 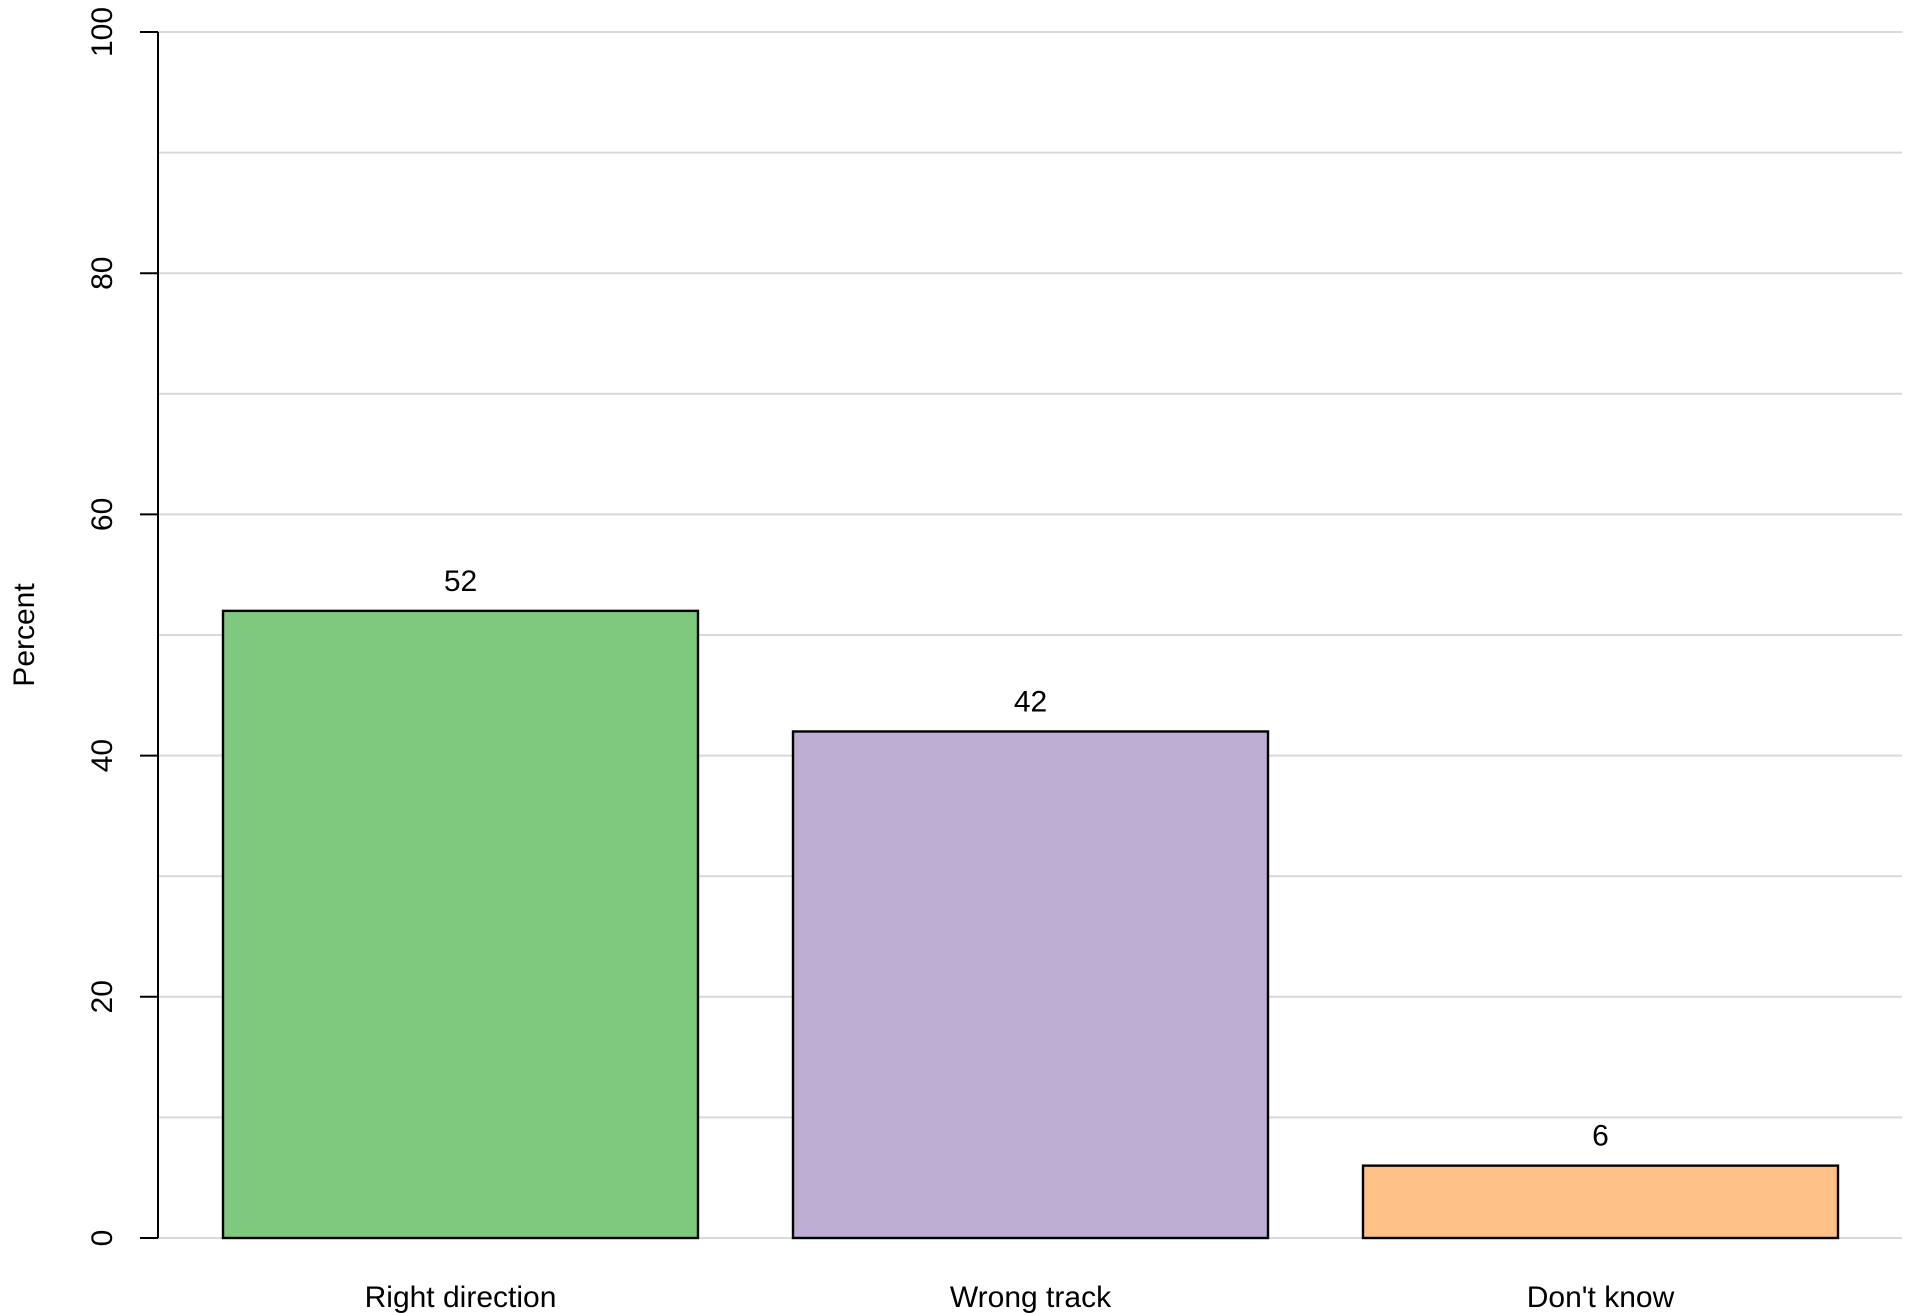 I want to click on x-tick-label: Right direction, so click(x=461, y=1297).